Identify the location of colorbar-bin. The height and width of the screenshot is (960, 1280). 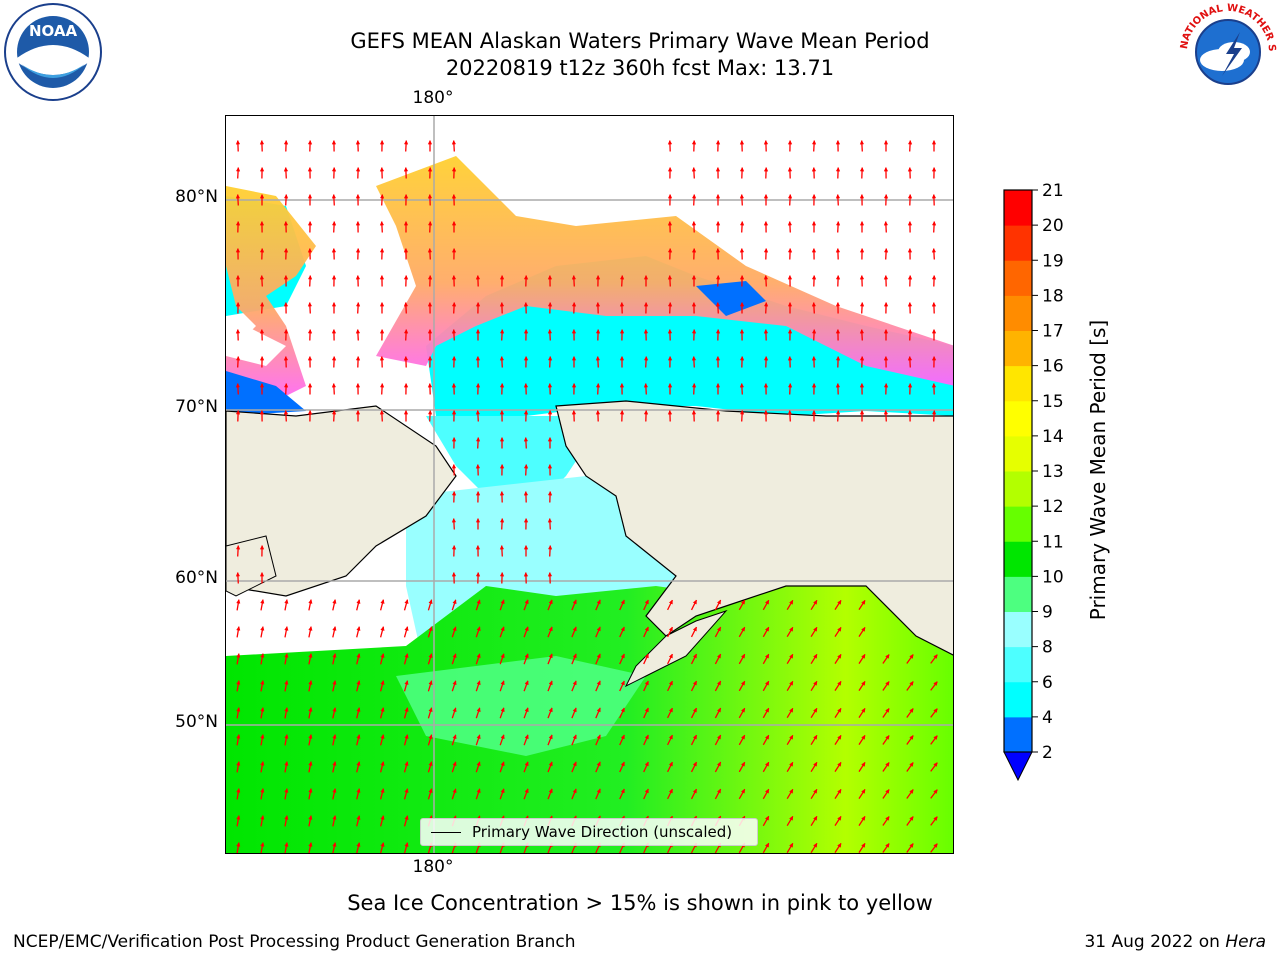
(1018, 594).